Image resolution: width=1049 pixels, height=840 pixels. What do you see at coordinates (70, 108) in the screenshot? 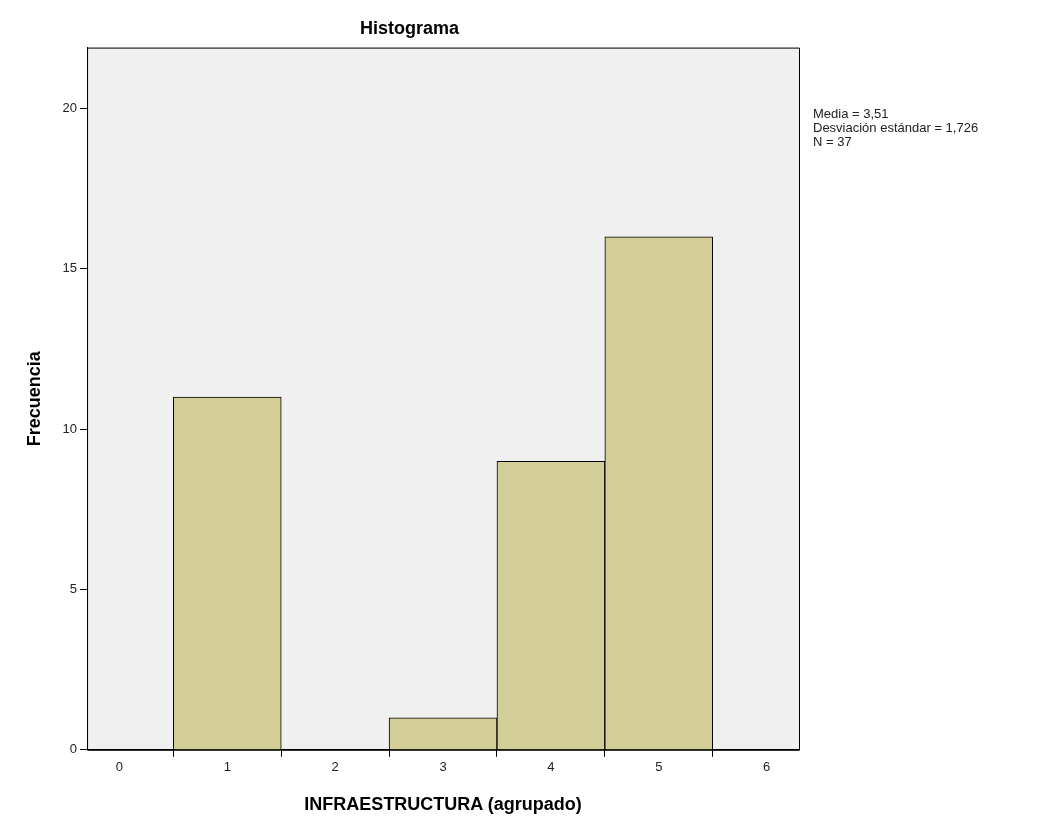
I see `y-tick-label: 20` at bounding box center [70, 108].